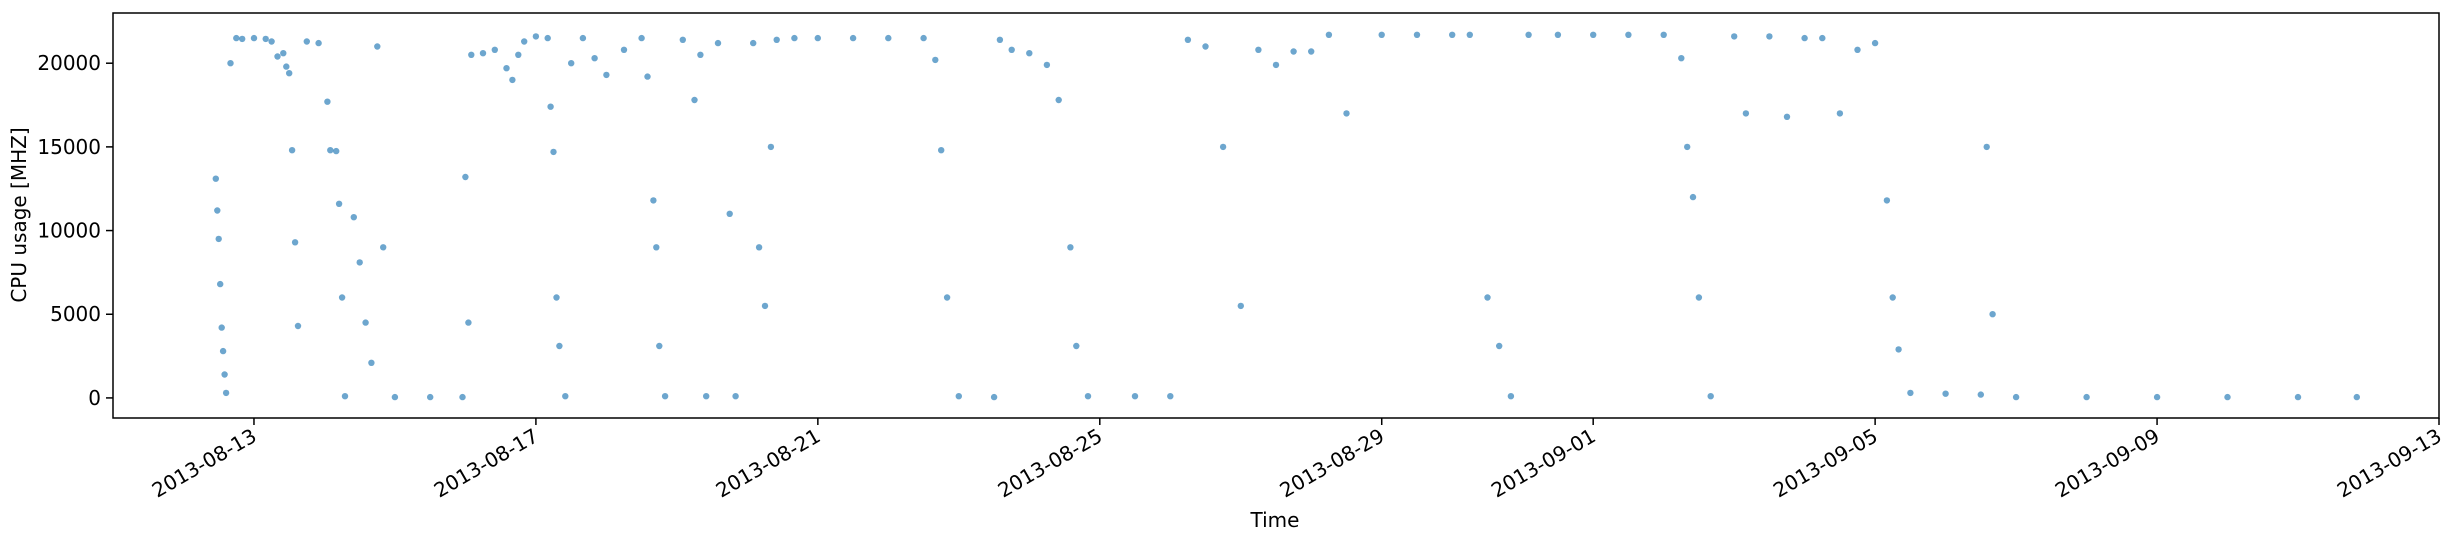 This screenshot has width=2450, height=544. What do you see at coordinates (768, 463) in the screenshot?
I see `x-tick-label: 2013-08-21` at bounding box center [768, 463].